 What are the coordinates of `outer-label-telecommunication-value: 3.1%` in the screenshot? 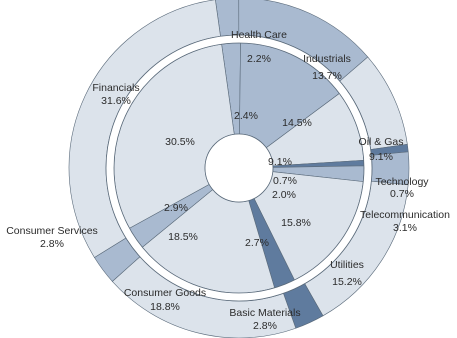 It's located at (405, 228).